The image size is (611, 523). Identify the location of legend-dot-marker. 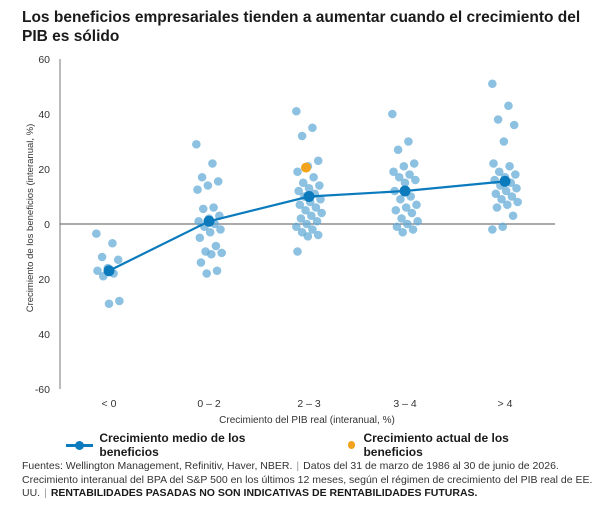
(351, 445).